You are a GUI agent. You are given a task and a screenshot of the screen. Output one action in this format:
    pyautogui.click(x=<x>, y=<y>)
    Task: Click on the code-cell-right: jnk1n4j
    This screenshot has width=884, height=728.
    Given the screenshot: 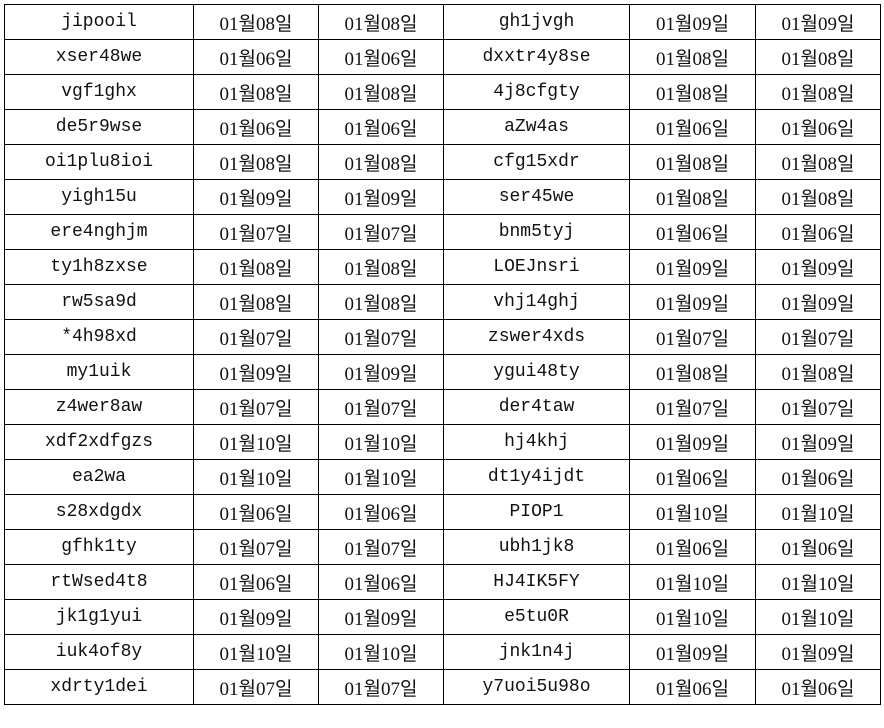 What is the action you would take?
    pyautogui.click(x=536, y=652)
    